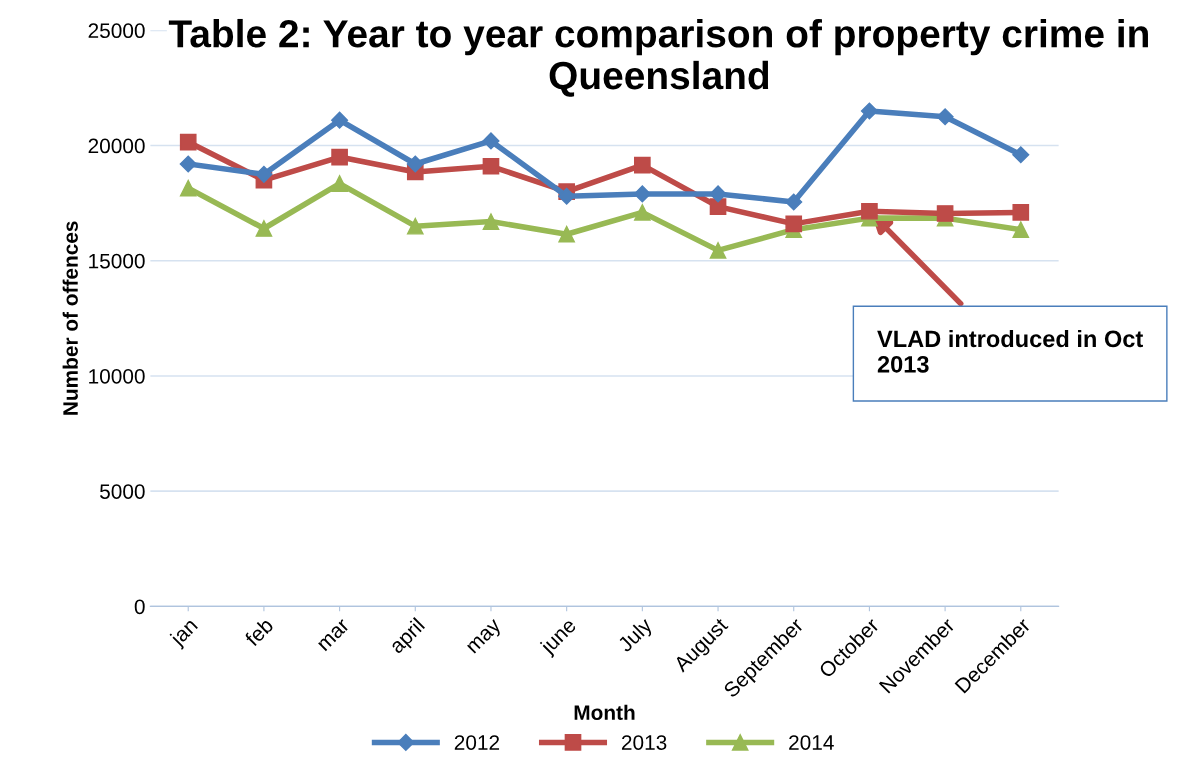 This screenshot has height=758, width=1203. Describe the element at coordinates (117, 261) in the screenshot. I see `y-tick-label: 15000` at that location.